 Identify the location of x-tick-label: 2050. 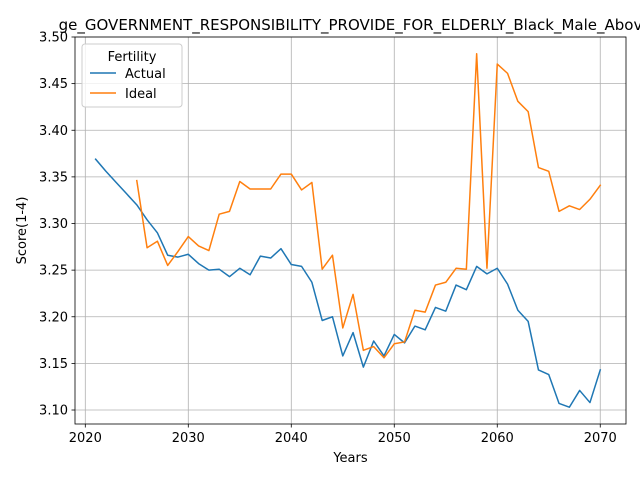
(394, 438).